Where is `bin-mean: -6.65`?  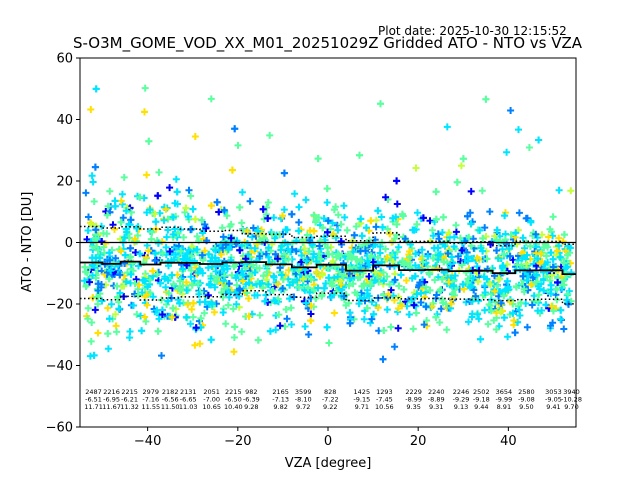
bin-mean: -6.65 is located at coordinates (188, 400).